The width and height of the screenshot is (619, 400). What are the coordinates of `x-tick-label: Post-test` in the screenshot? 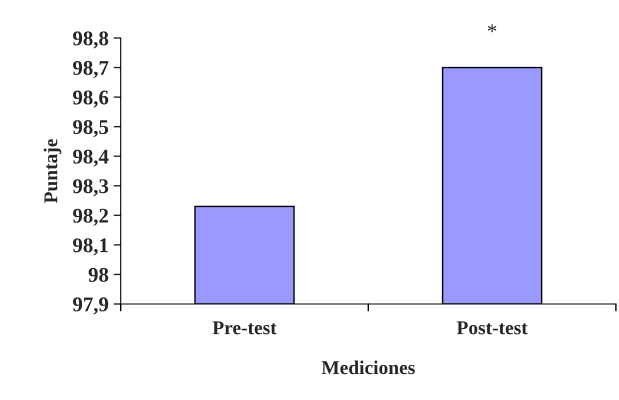 It's located at (492, 327).